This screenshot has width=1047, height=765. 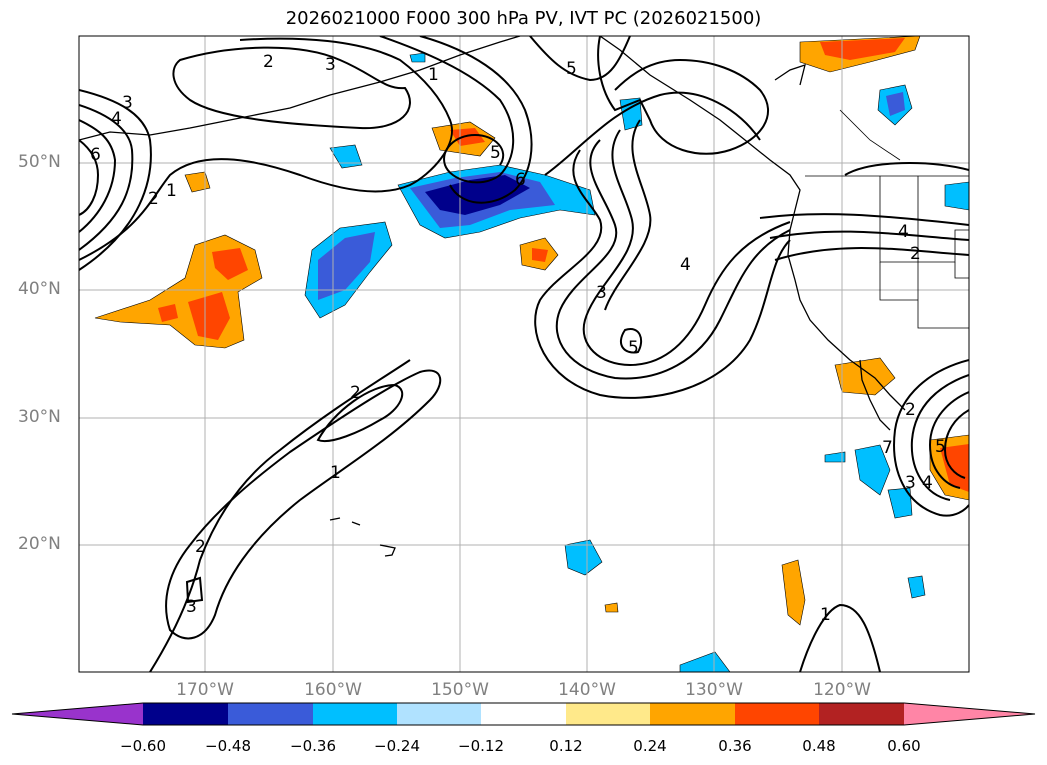 I want to click on colorbar, so click(x=523, y=714).